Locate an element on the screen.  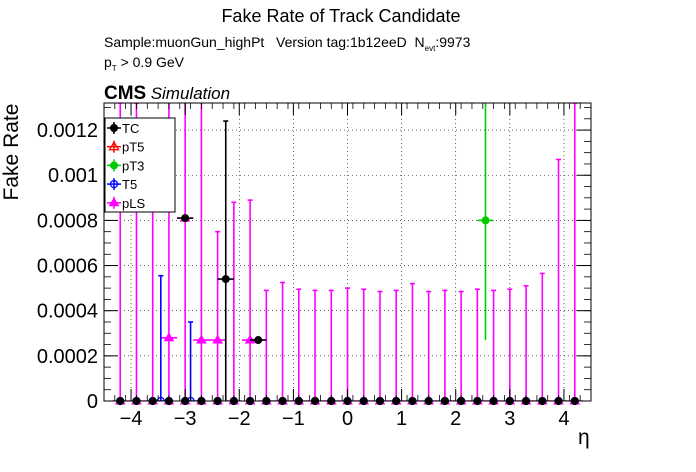
y-tick-label: 0.0008 is located at coordinates (67, 221).